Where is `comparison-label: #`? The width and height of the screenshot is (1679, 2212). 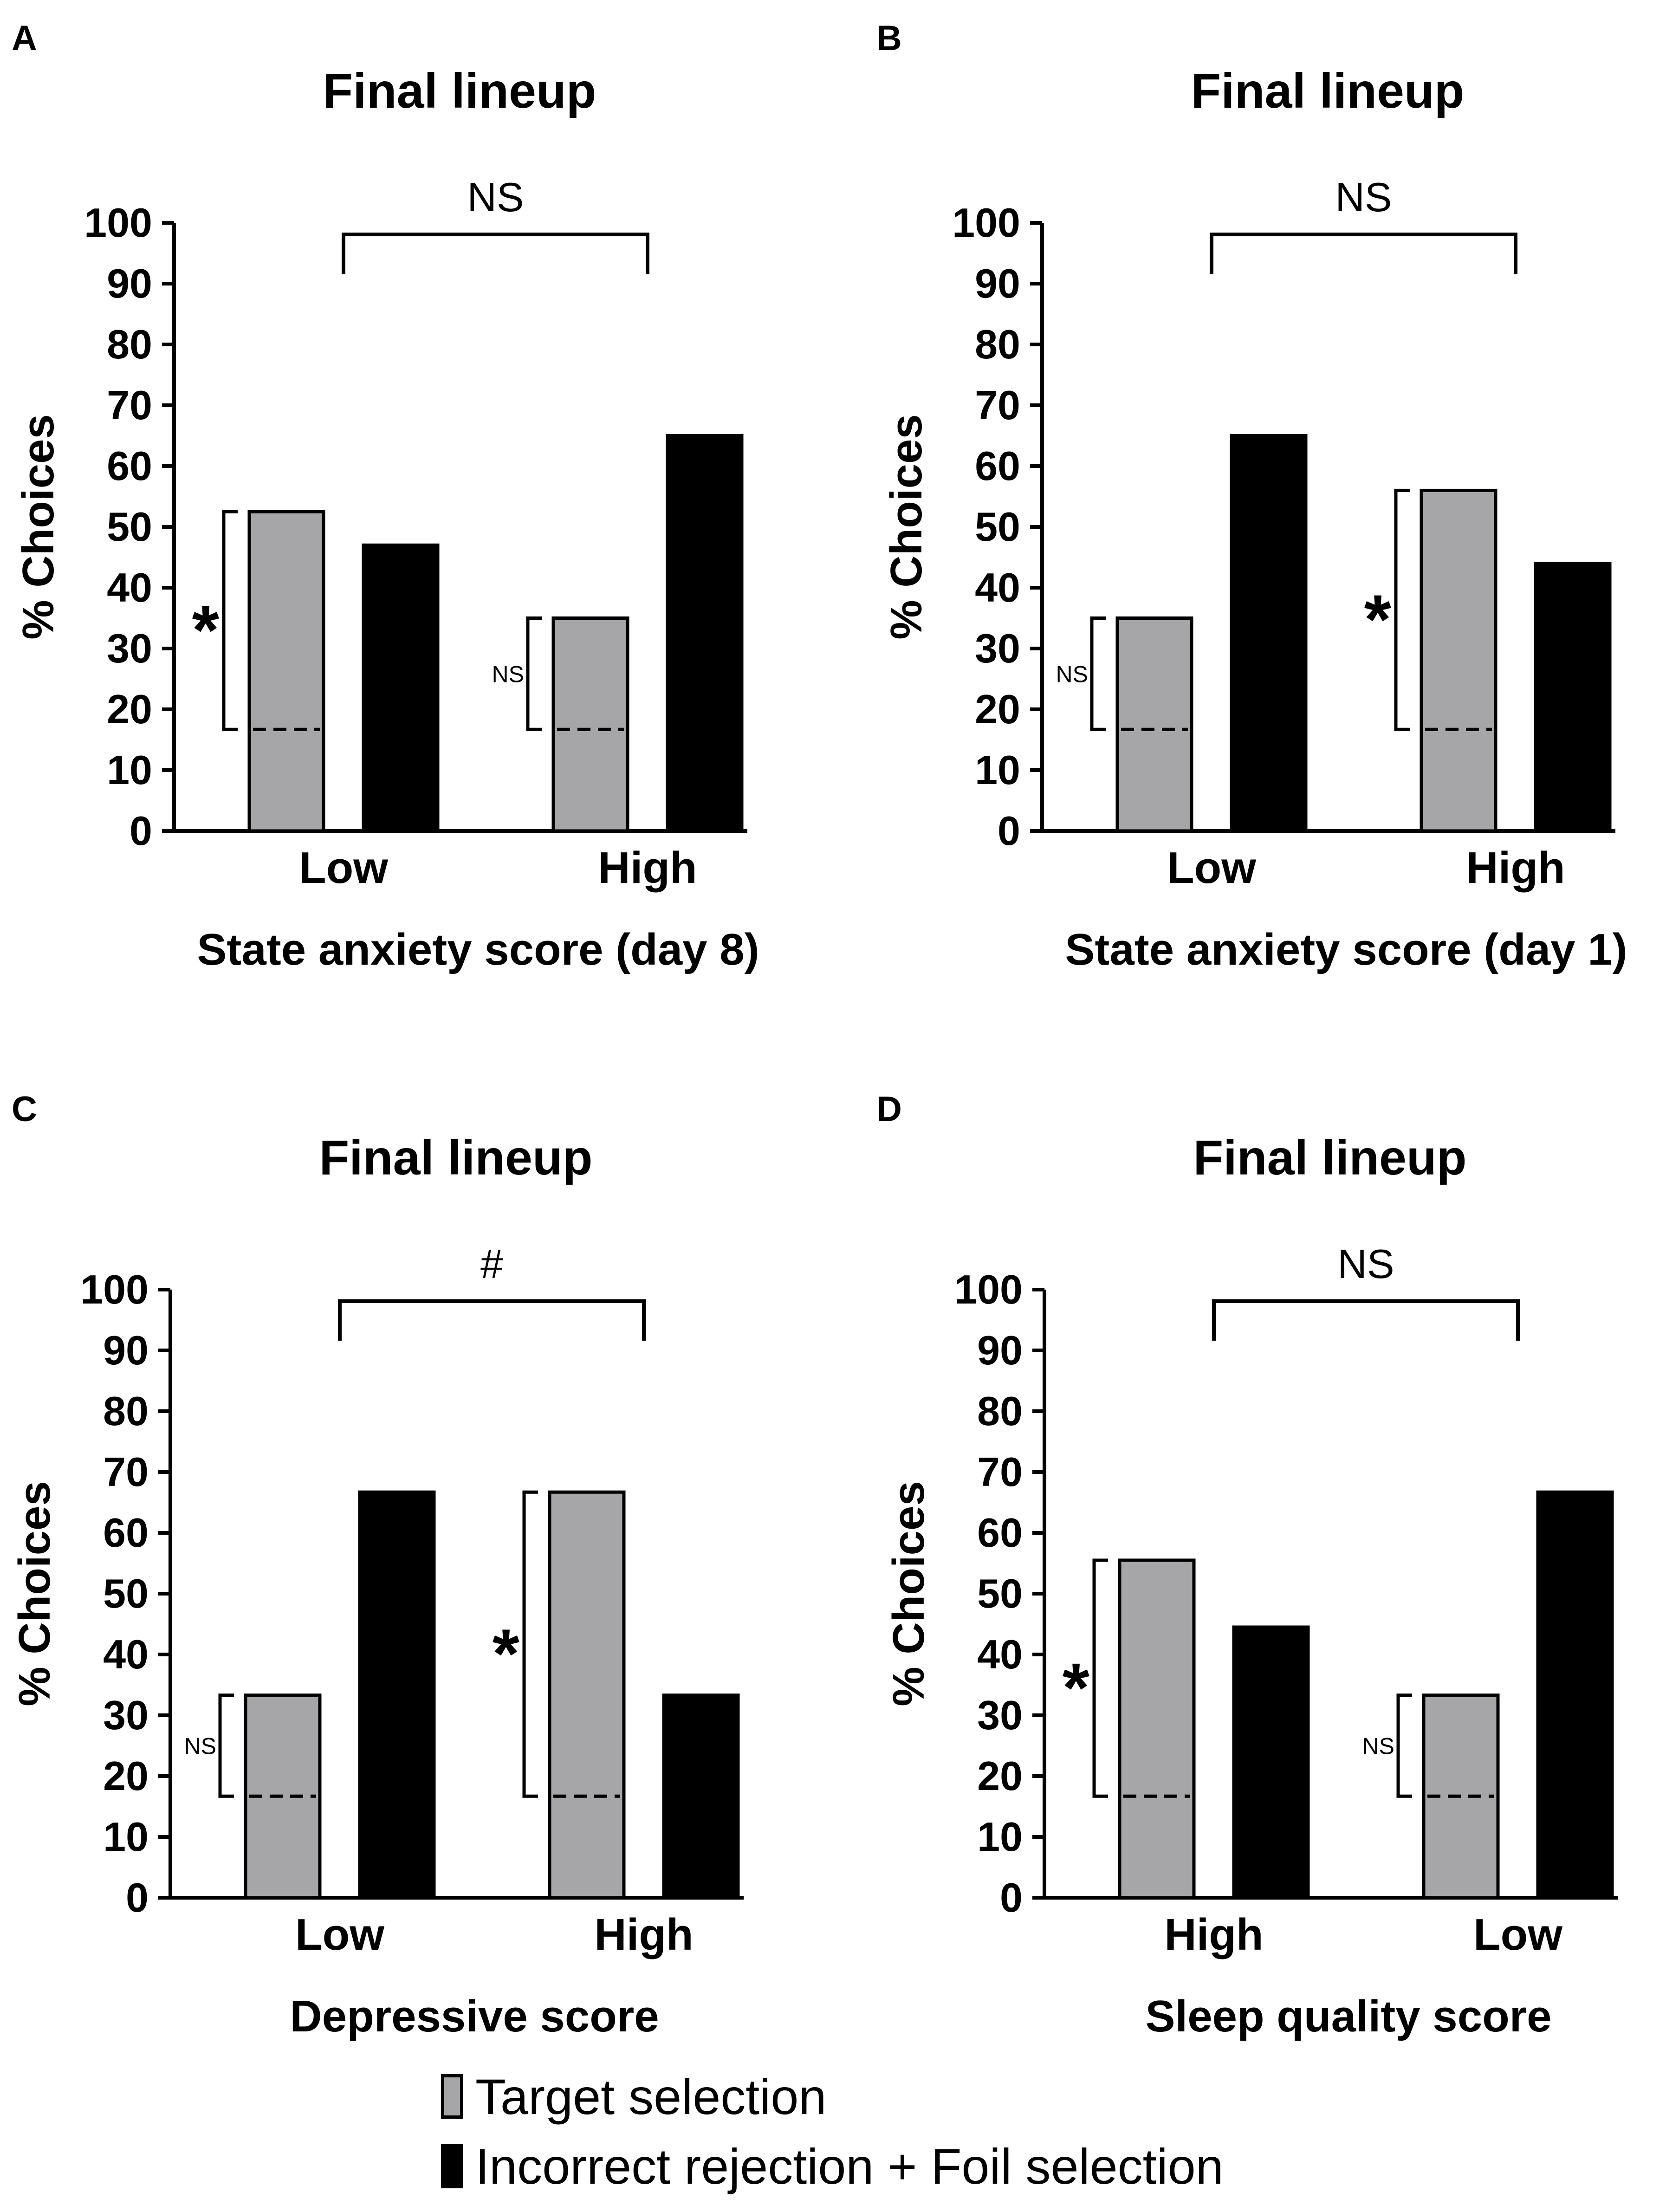
comparison-label: # is located at coordinates (492, 1264).